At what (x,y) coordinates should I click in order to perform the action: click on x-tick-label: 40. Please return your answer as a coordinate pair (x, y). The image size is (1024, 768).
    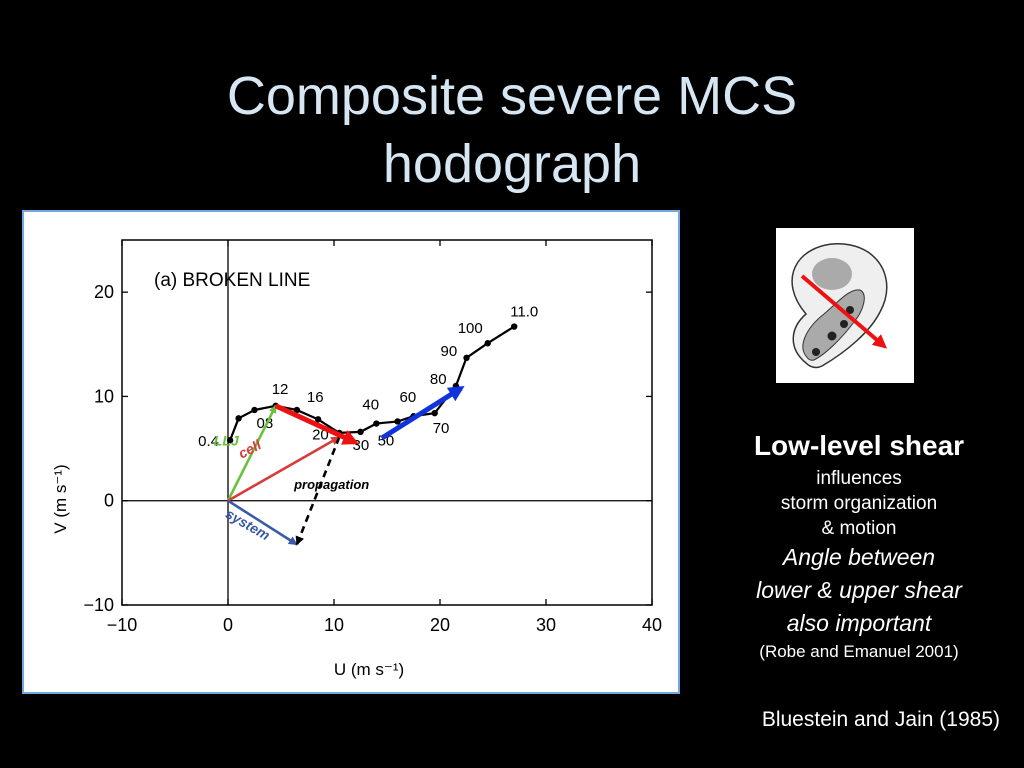
    Looking at the image, I should click on (652, 625).